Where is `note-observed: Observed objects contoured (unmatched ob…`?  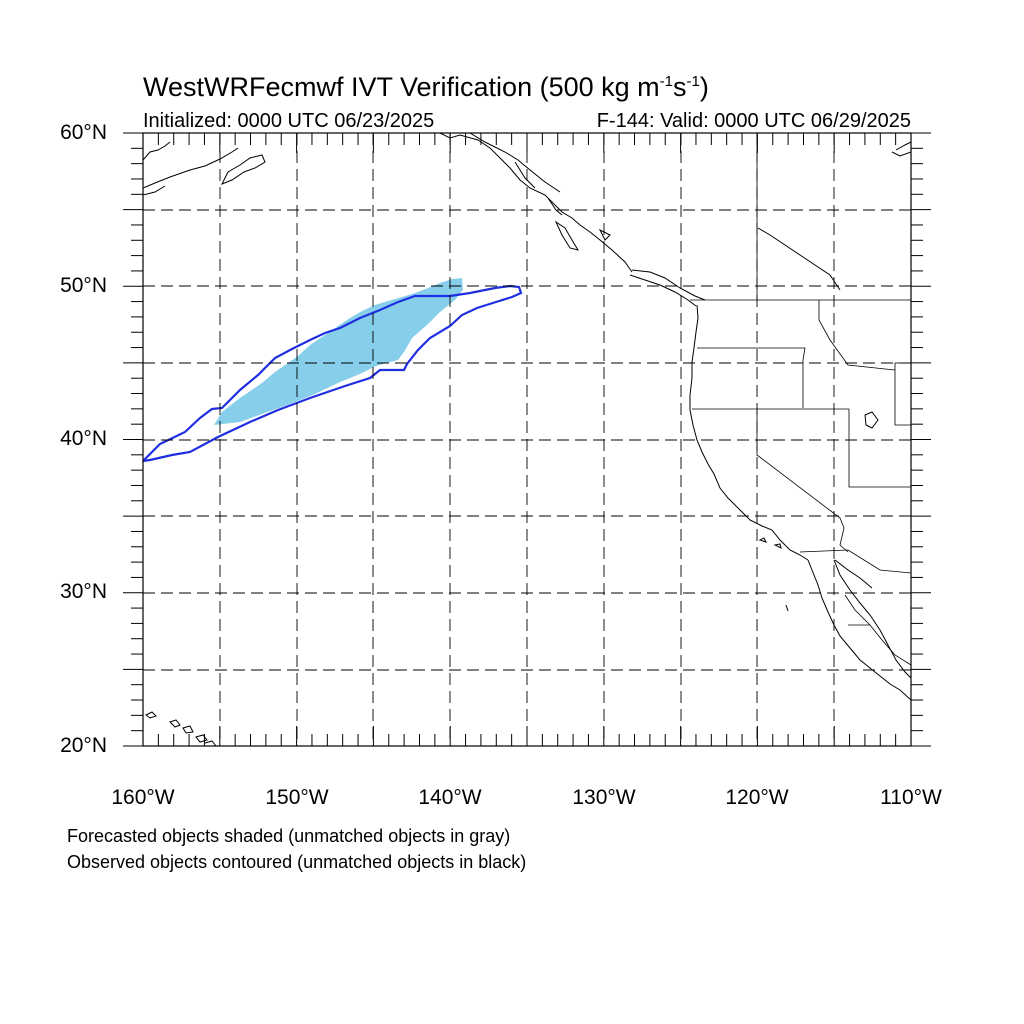 note-observed: Observed objects contoured (unmatched ob… is located at coordinates (297, 862).